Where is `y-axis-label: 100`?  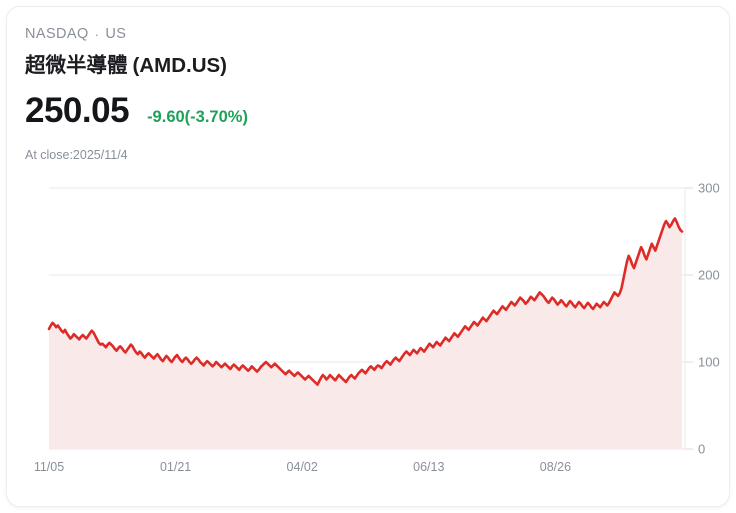 y-axis-label: 100 is located at coordinates (709, 362).